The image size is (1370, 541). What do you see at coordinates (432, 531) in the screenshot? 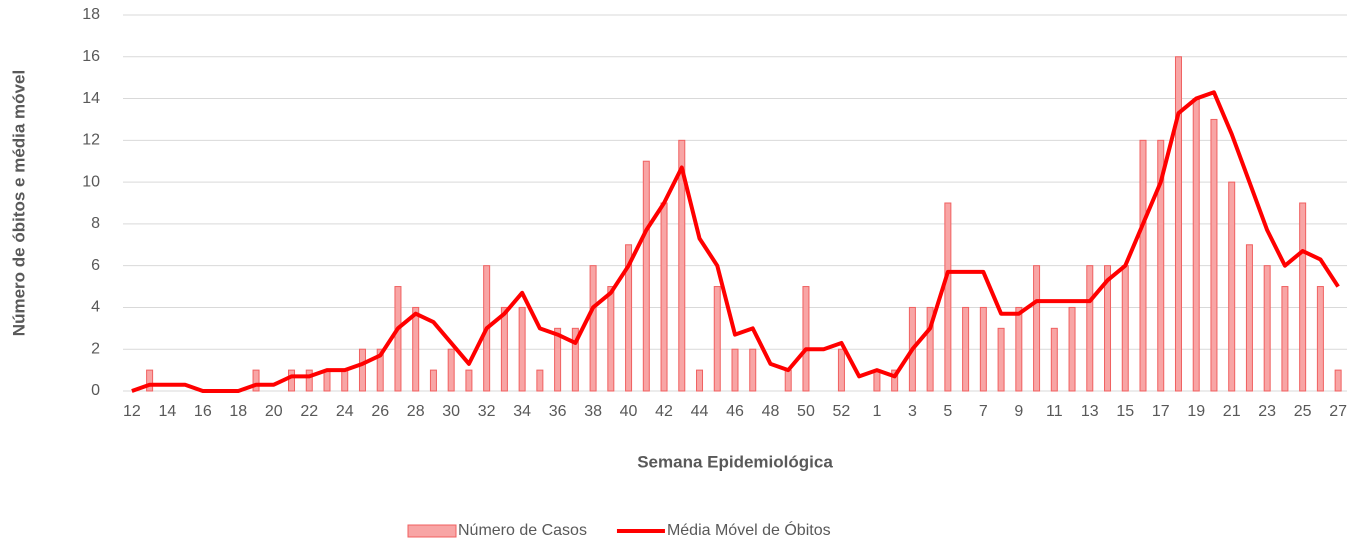
I see `legend-swatch` at bounding box center [432, 531].